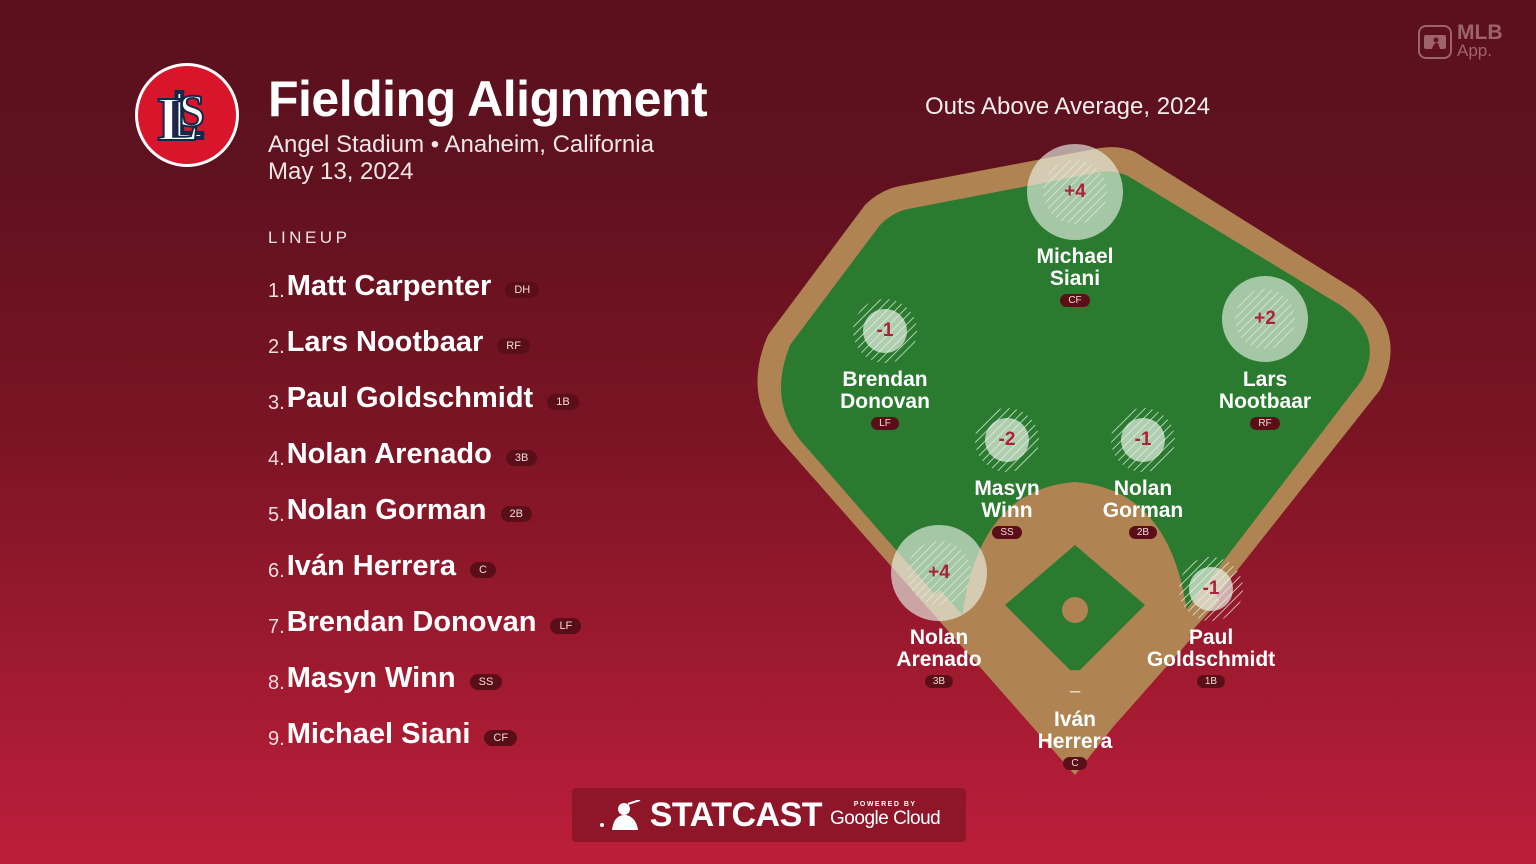  I want to click on player-name: Michael Siani, so click(378, 733).